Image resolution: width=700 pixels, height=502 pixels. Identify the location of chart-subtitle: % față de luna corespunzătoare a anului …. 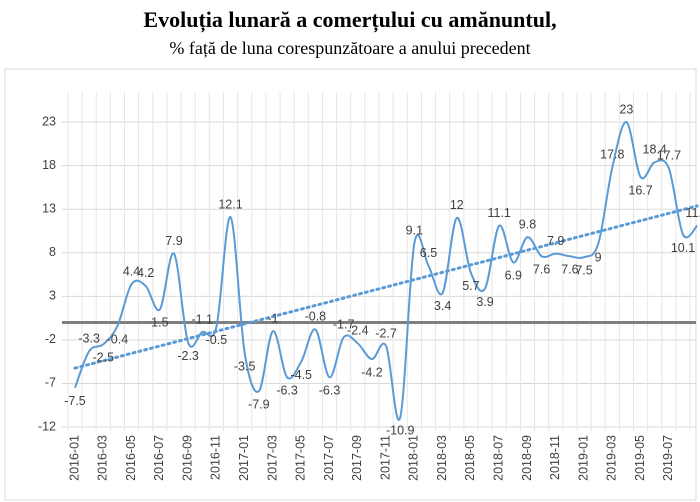
(349, 48).